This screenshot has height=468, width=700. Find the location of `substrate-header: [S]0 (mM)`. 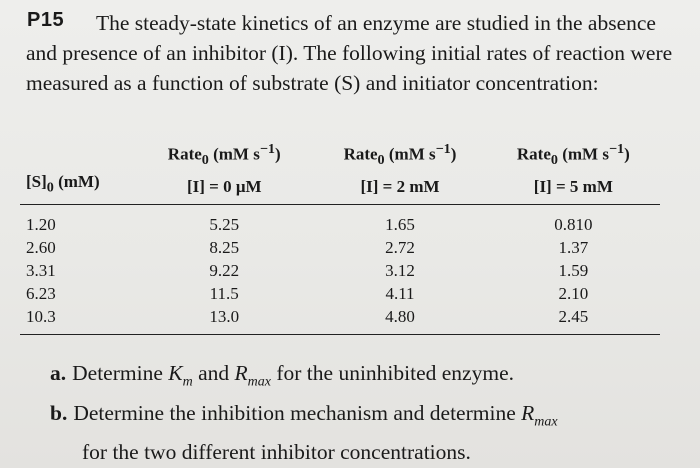

substrate-header: [S]0 (mM) is located at coordinates (78, 188).